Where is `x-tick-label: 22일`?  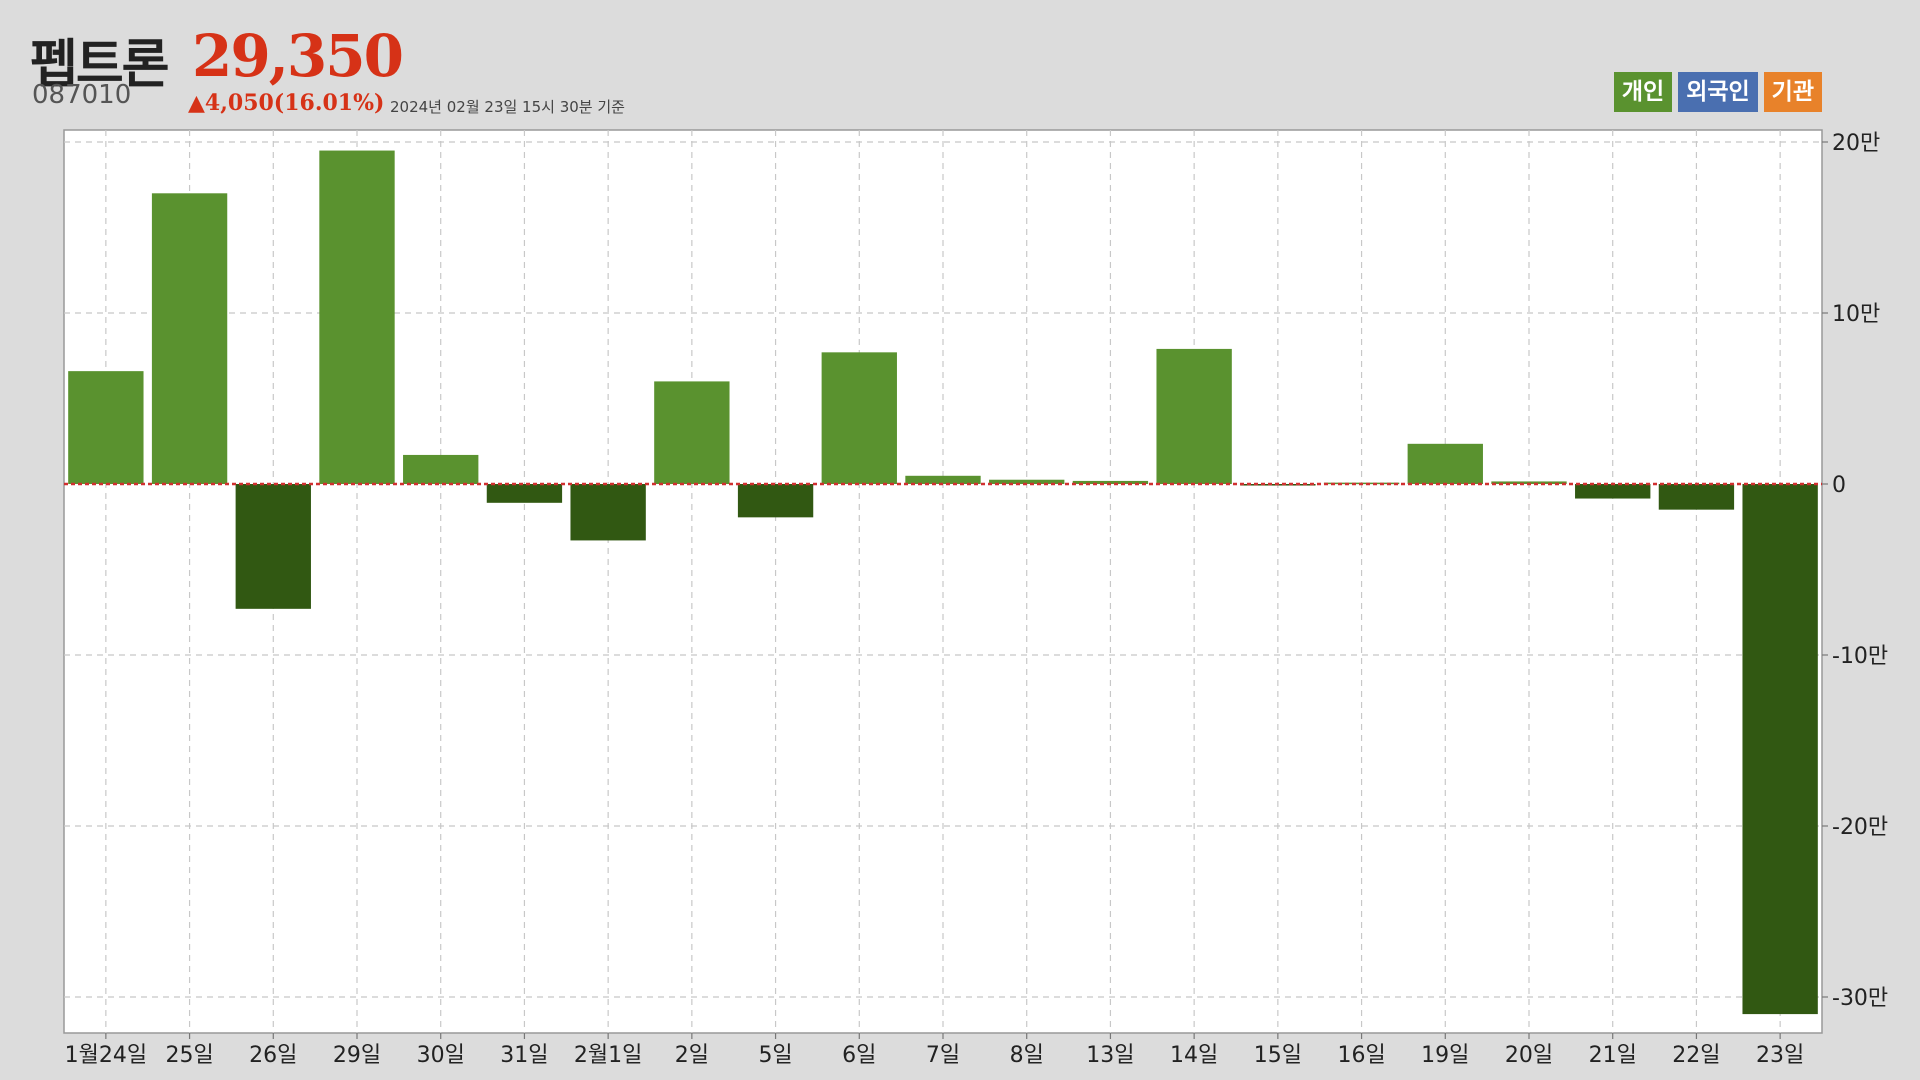
x-tick-label: 22일 is located at coordinates (1696, 1055).